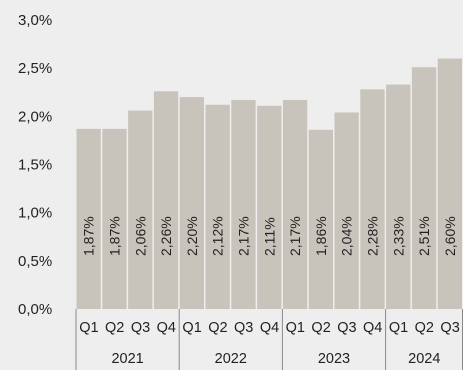  I want to click on bar-value-label: 2,11%, so click(269, 236).